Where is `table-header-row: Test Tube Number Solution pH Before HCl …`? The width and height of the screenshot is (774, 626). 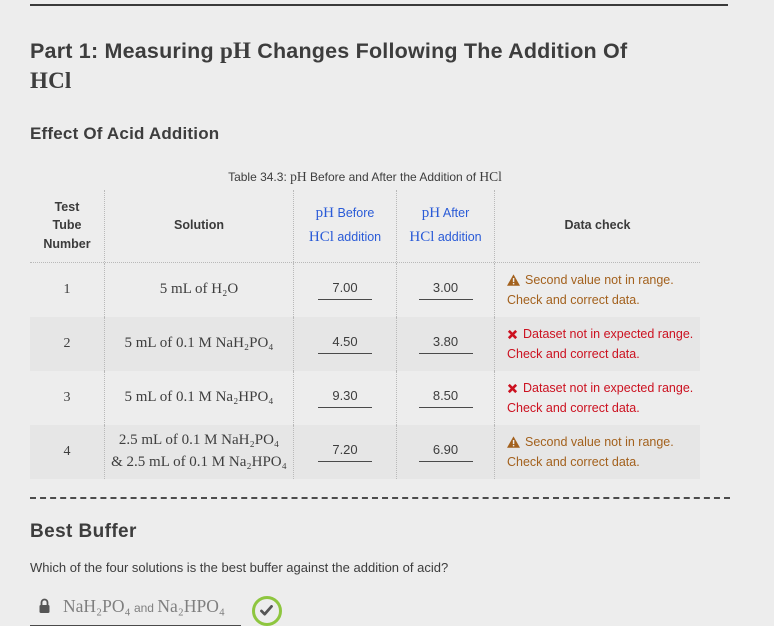
table-header-row: Test Tube Number Solution pH Before HCl … is located at coordinates (365, 226).